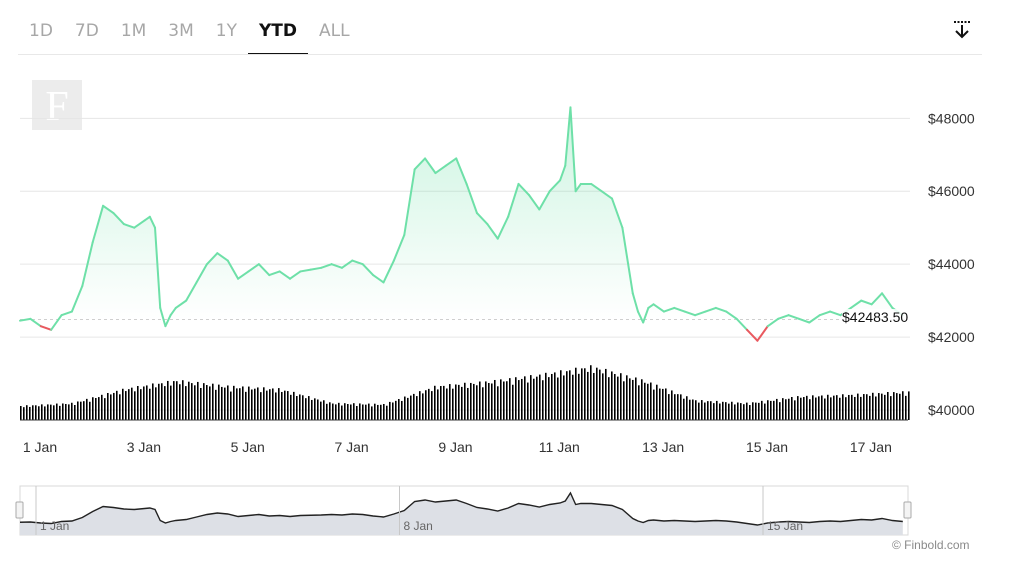 The width and height of the screenshot is (1018, 565). Describe the element at coordinates (907, 510) in the screenshot. I see `navigator-handle-right` at that location.